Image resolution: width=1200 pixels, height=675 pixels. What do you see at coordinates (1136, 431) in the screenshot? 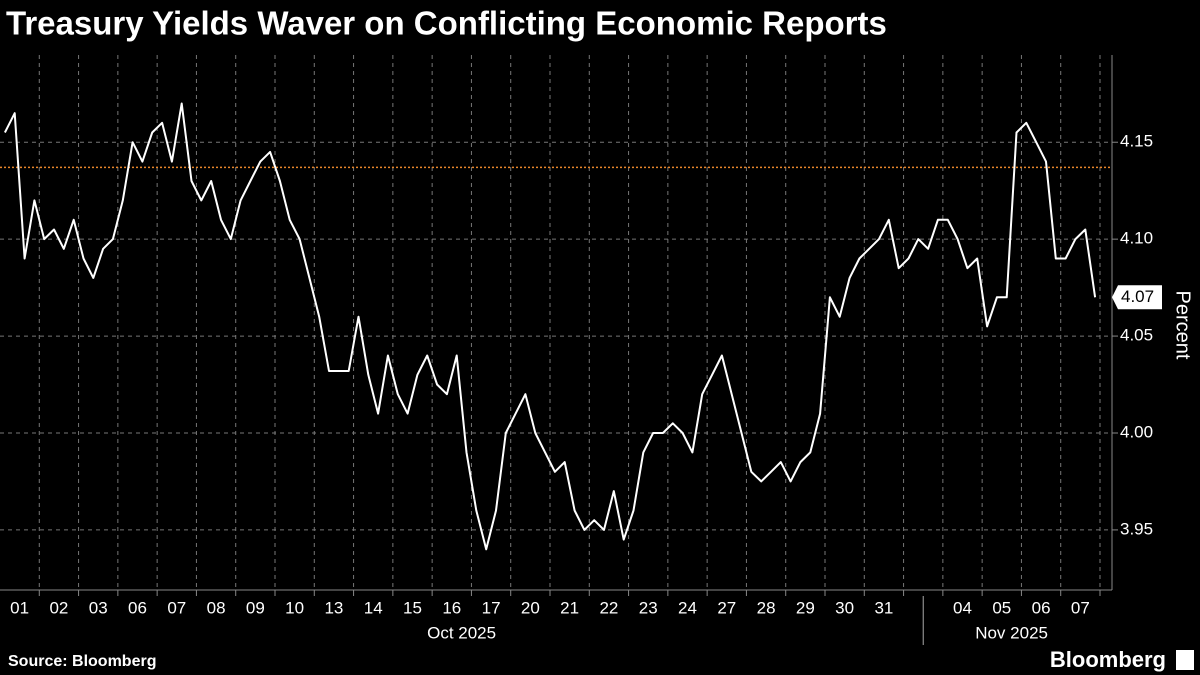
I see `y-tick-label: 4.00` at bounding box center [1136, 431].